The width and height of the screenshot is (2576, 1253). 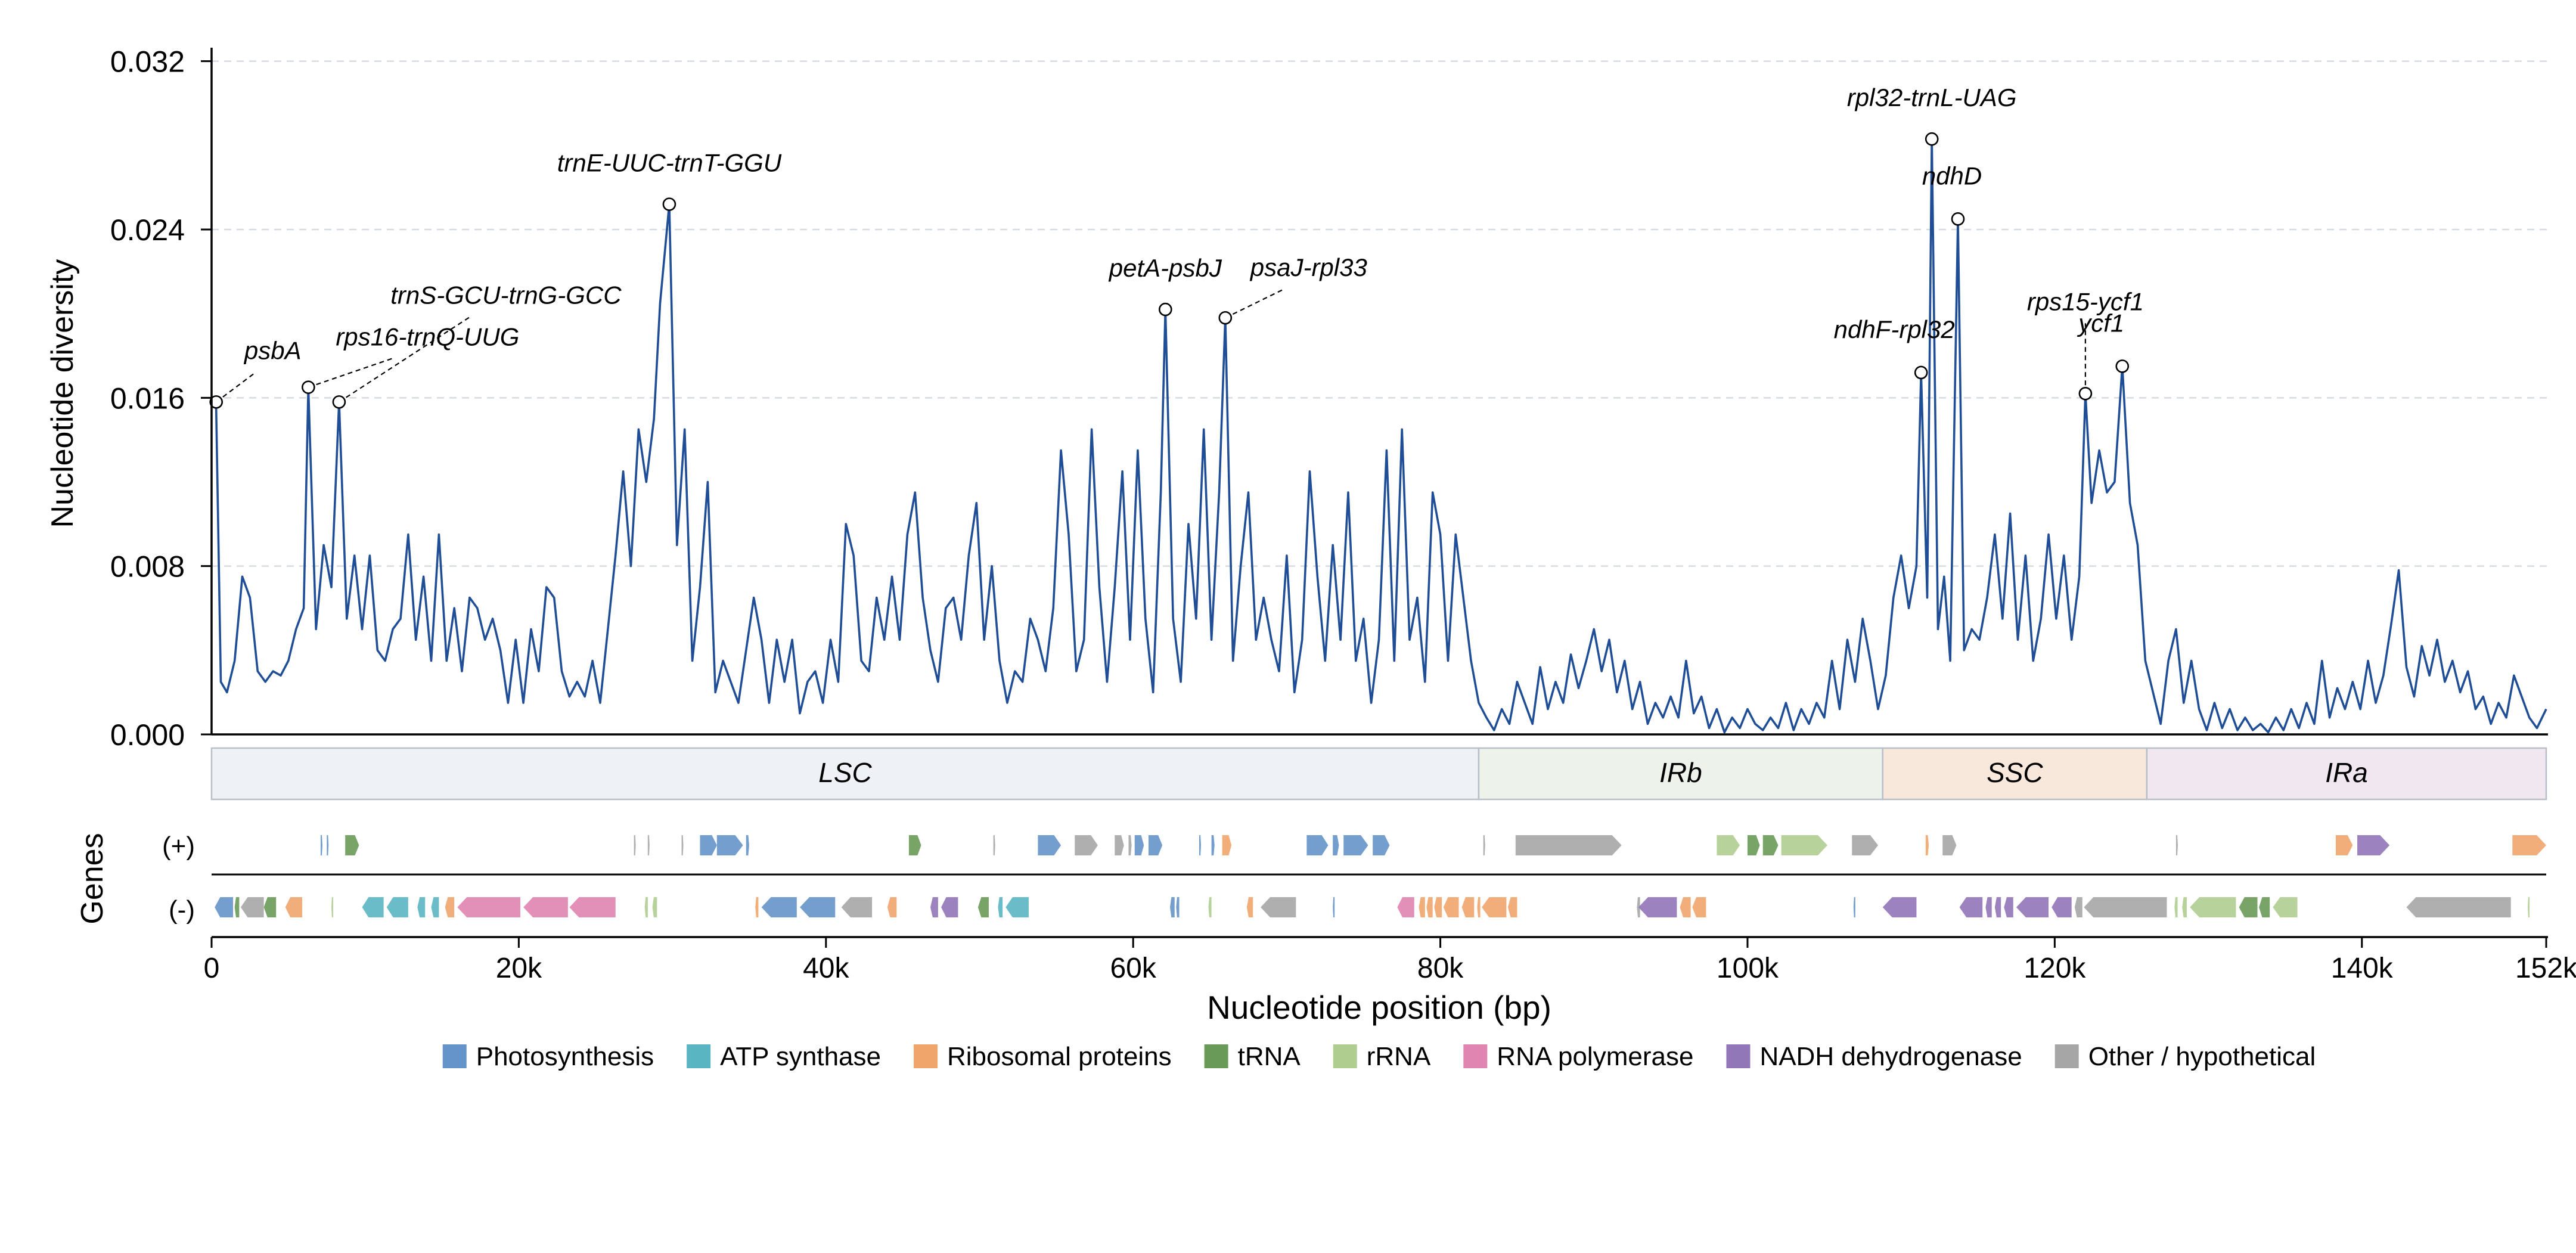 What do you see at coordinates (2066, 1056) in the screenshot?
I see `legend-swatch-other-hypothetical` at bounding box center [2066, 1056].